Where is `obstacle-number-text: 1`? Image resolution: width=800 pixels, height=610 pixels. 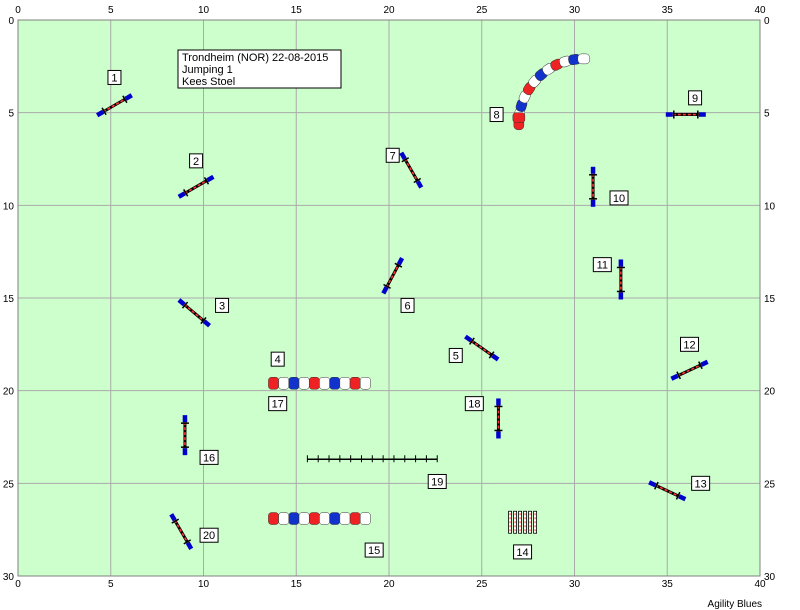
obstacle-number-text: 1 is located at coordinates (114, 78).